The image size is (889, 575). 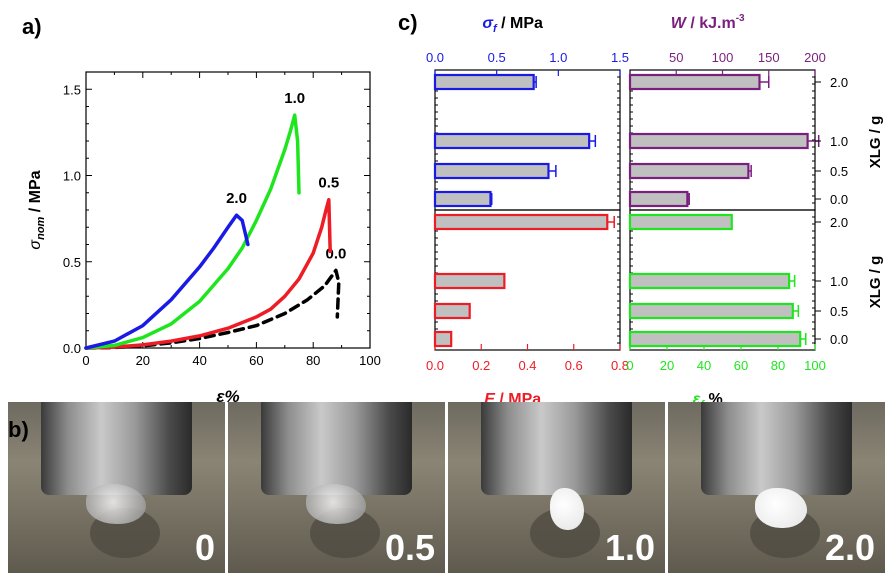 What do you see at coordinates (711, 311) in the screenshot?
I see `bar-εf-0.5` at bounding box center [711, 311].